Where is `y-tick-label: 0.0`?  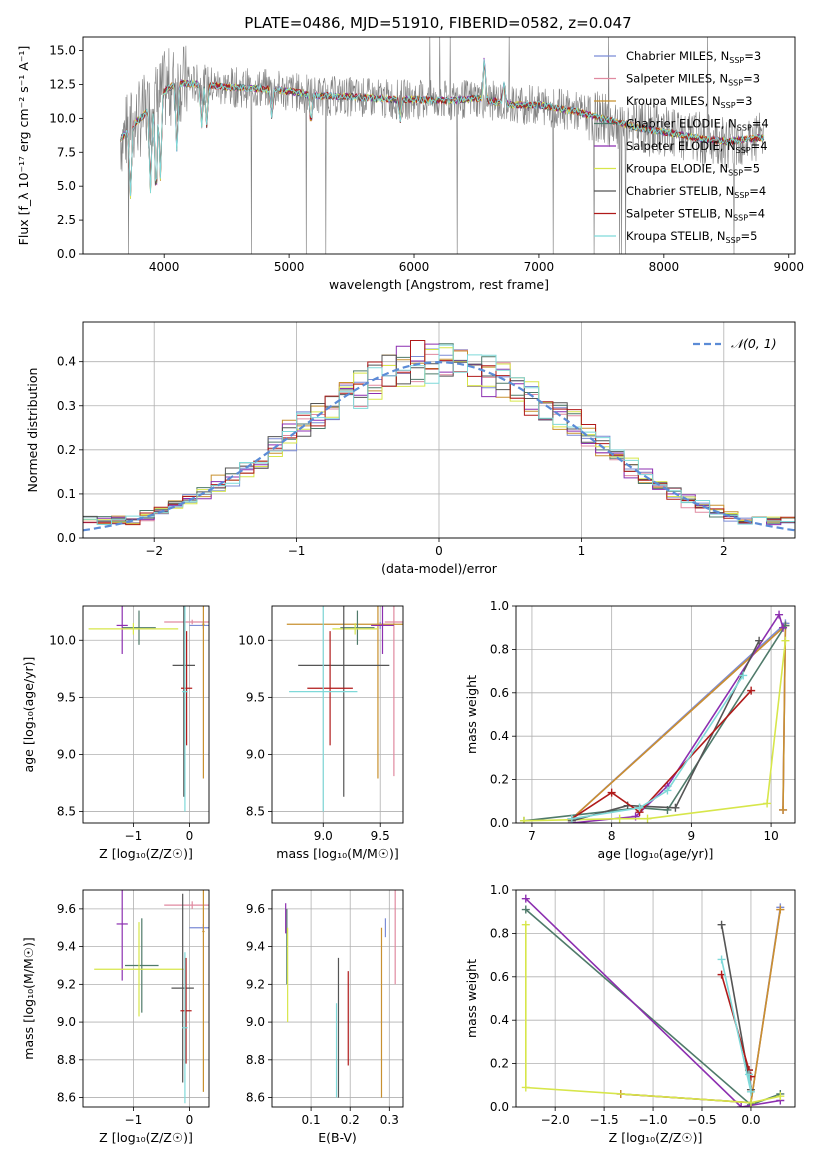 y-tick-label: 0.0 is located at coordinates (66, 538).